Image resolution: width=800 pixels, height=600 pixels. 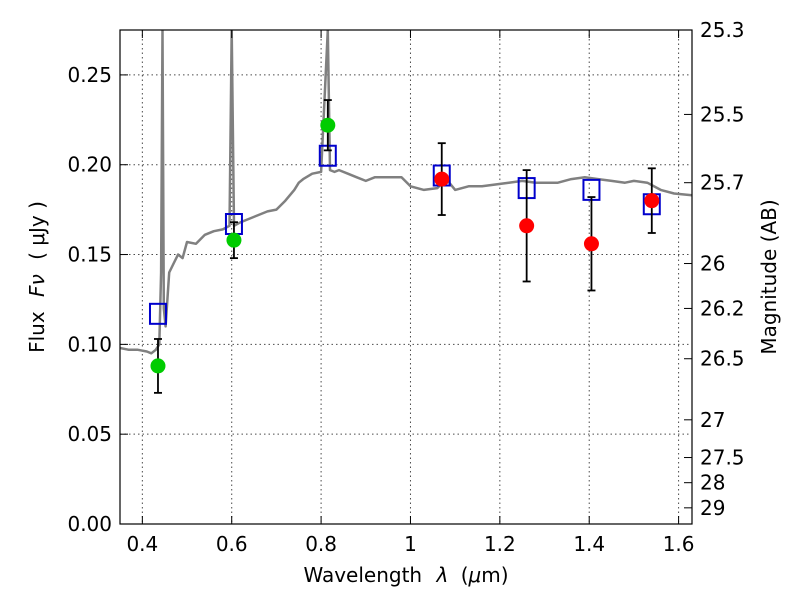 What do you see at coordinates (157, 313) in the screenshot?
I see `model-photometry-square` at bounding box center [157, 313].